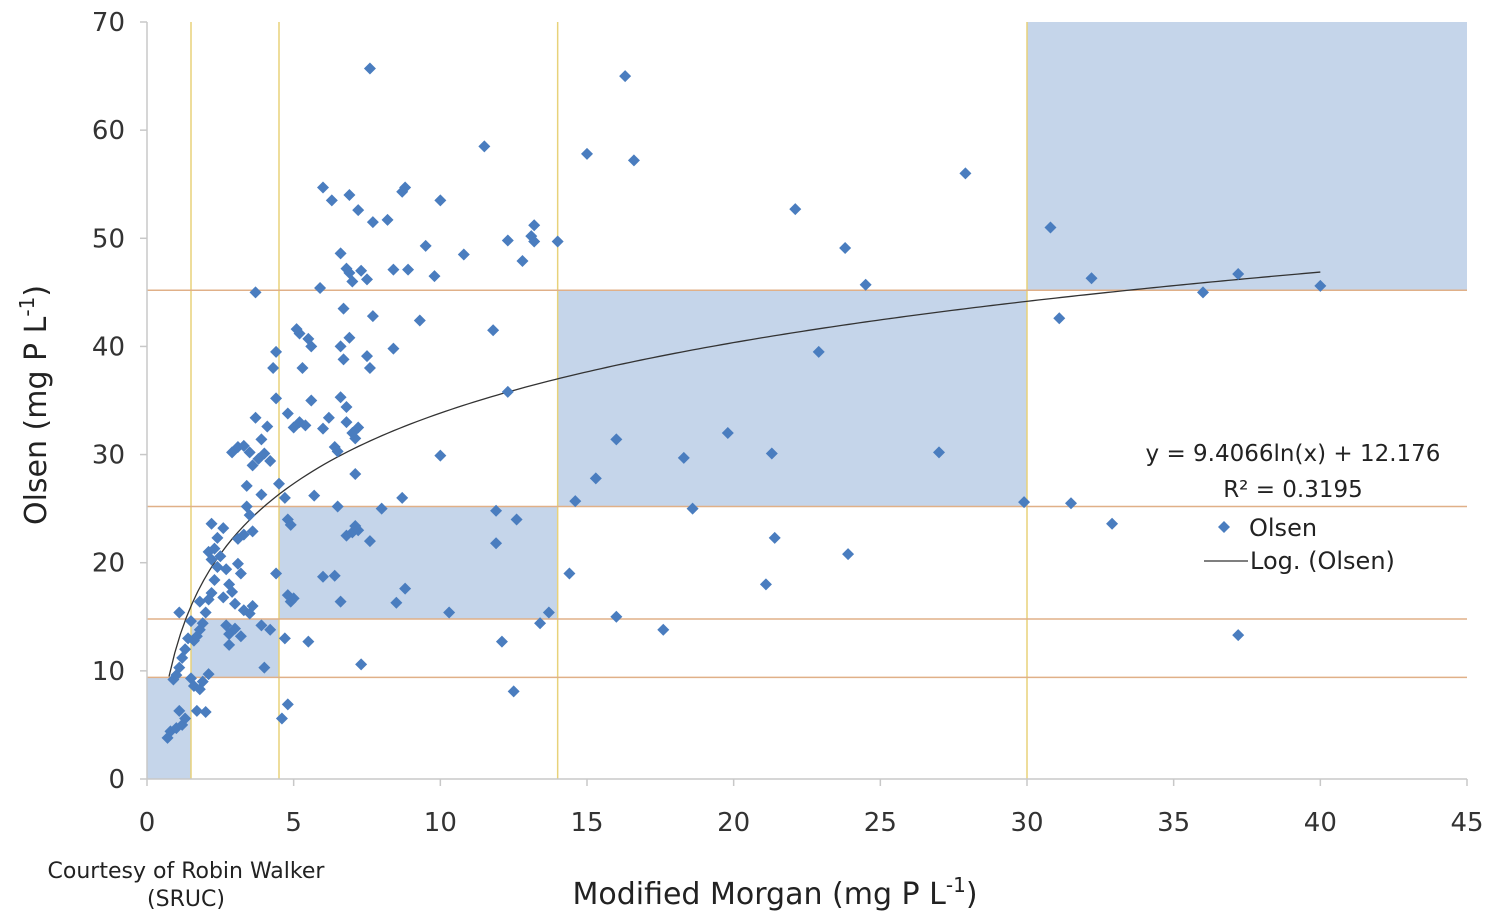  I want to click on y-axis-title: Olsen (mg P L-1), so click(34, 405).